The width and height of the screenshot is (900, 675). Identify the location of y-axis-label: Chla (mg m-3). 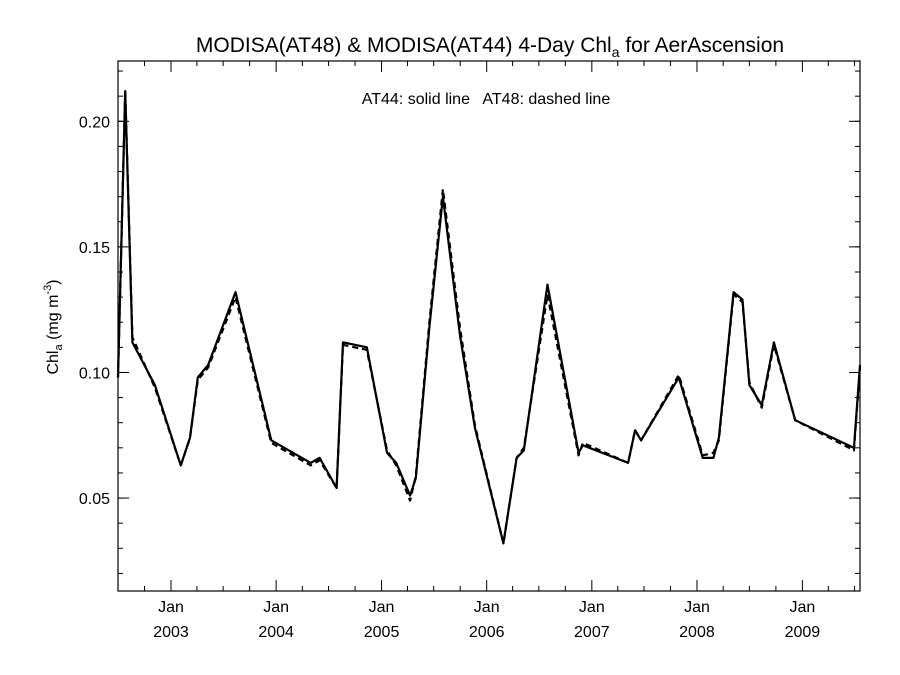
(53, 326).